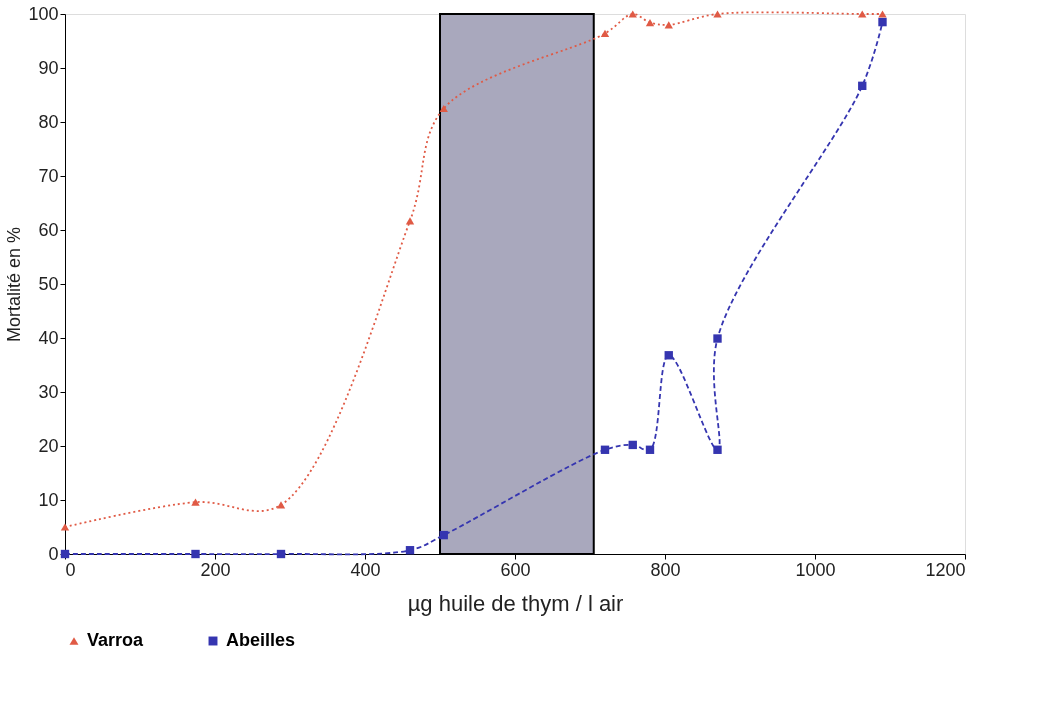  What do you see at coordinates (48, 445) in the screenshot?
I see `y-tick-label: 20` at bounding box center [48, 445].